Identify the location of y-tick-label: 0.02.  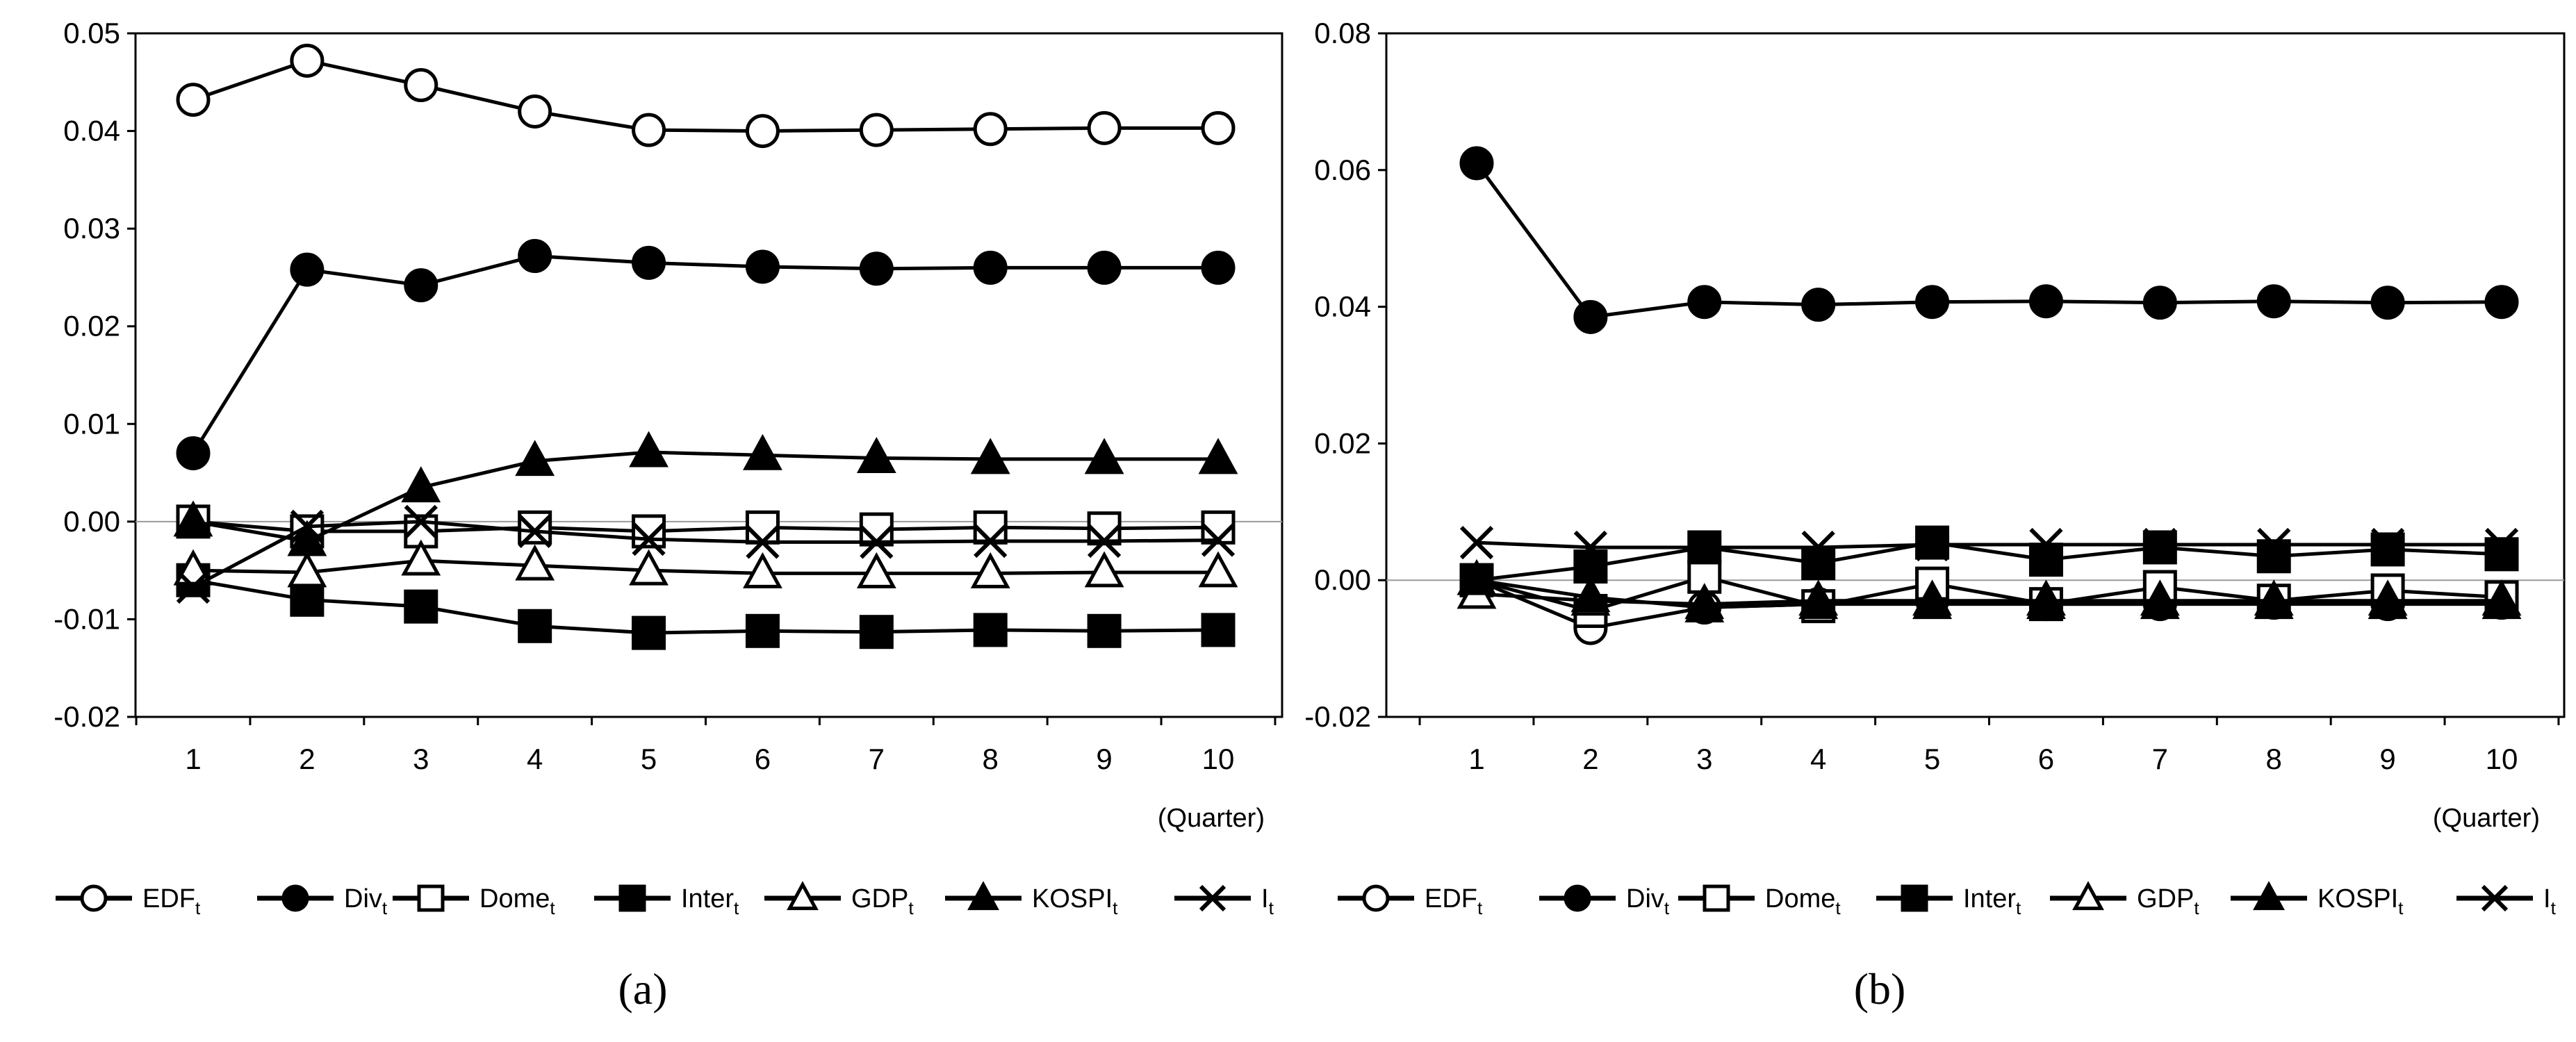
(1342, 443).